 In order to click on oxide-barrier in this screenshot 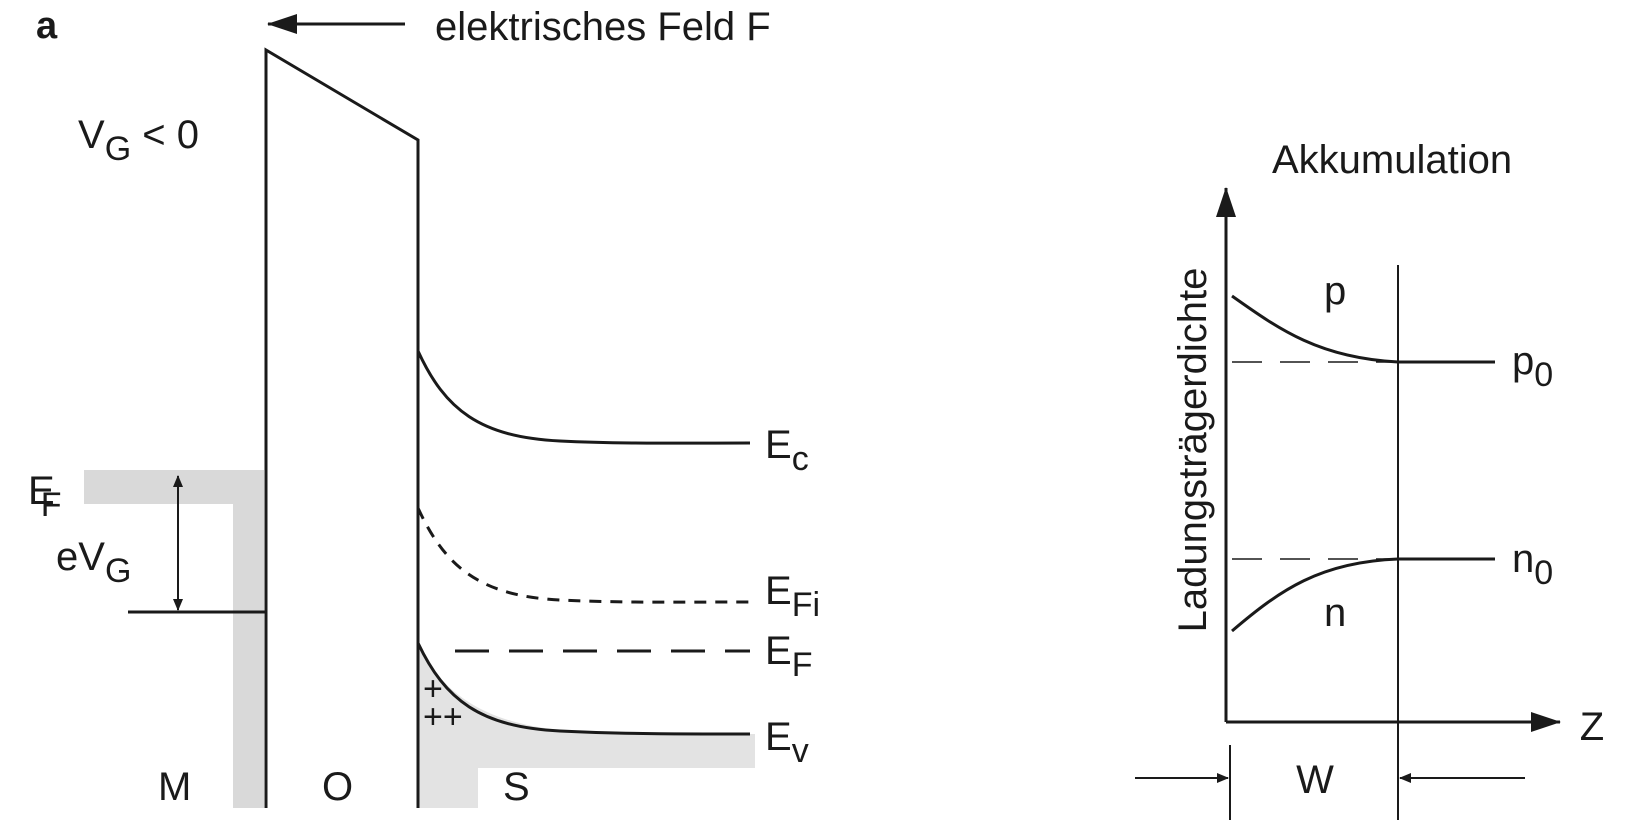, I will do `click(342, 427)`.